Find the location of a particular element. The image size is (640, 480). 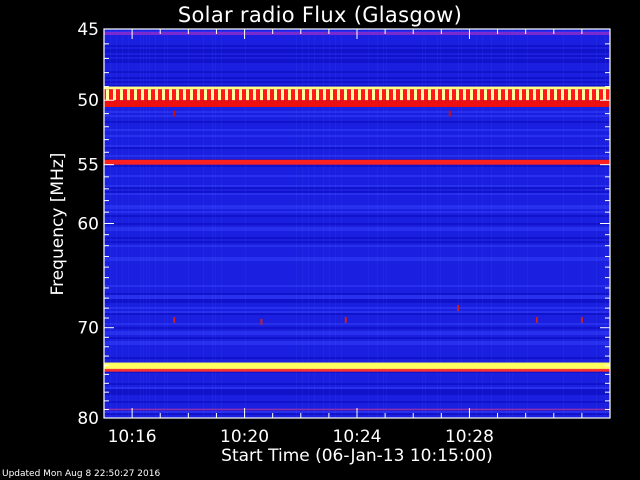

y-tick-label: 80 is located at coordinates (88, 419).